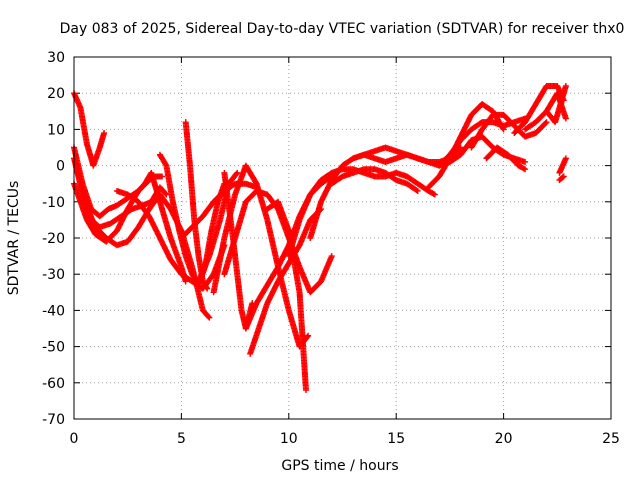 The height and width of the screenshot is (480, 640). I want to click on x-tick-label: 20, so click(504, 439).